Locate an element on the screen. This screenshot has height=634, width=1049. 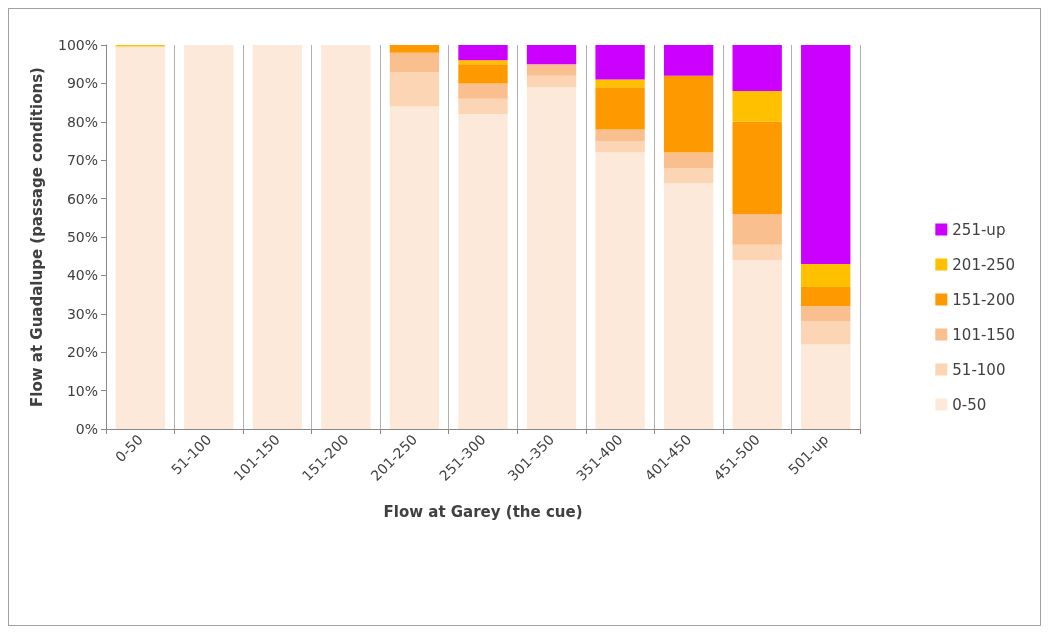
legend-label: 0-50 is located at coordinates (969, 404).